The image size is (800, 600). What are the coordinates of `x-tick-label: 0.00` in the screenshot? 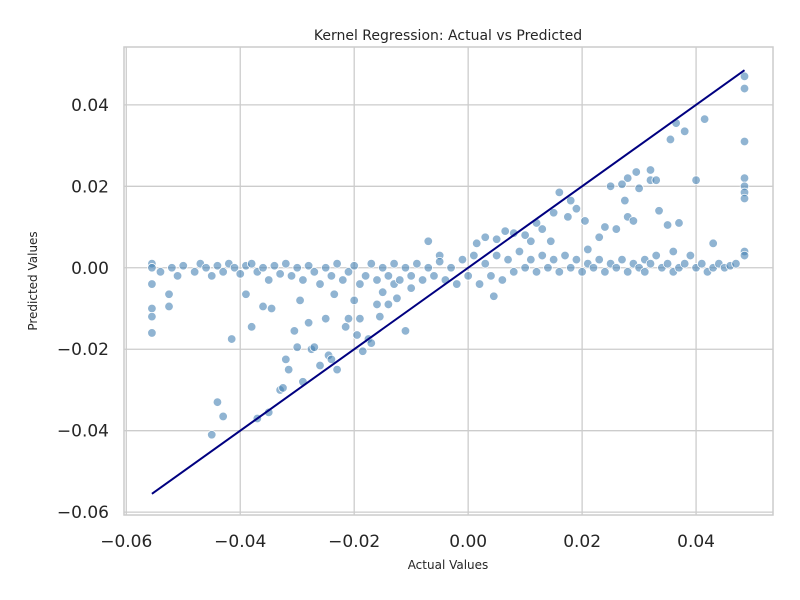 It's located at (468, 542).